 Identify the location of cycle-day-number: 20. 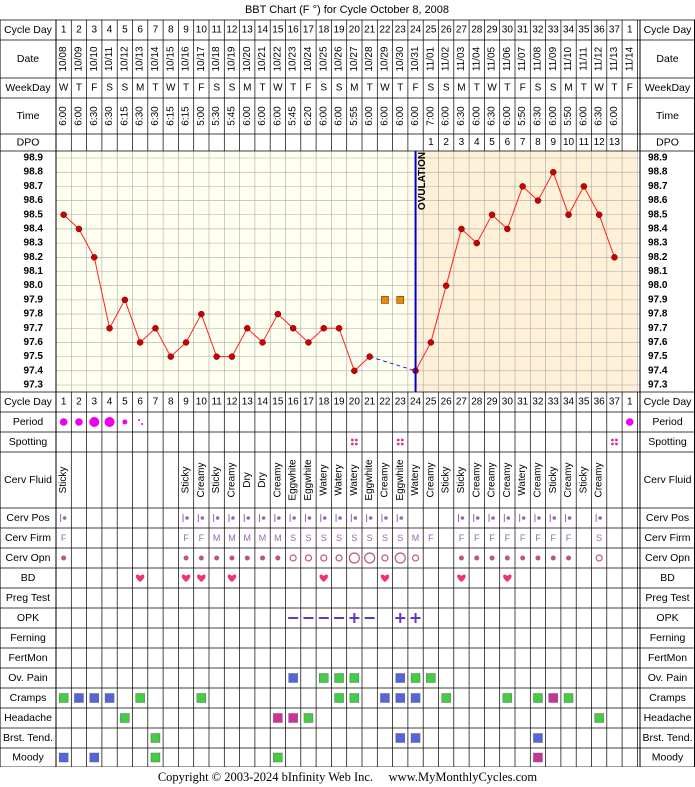
(355, 30).